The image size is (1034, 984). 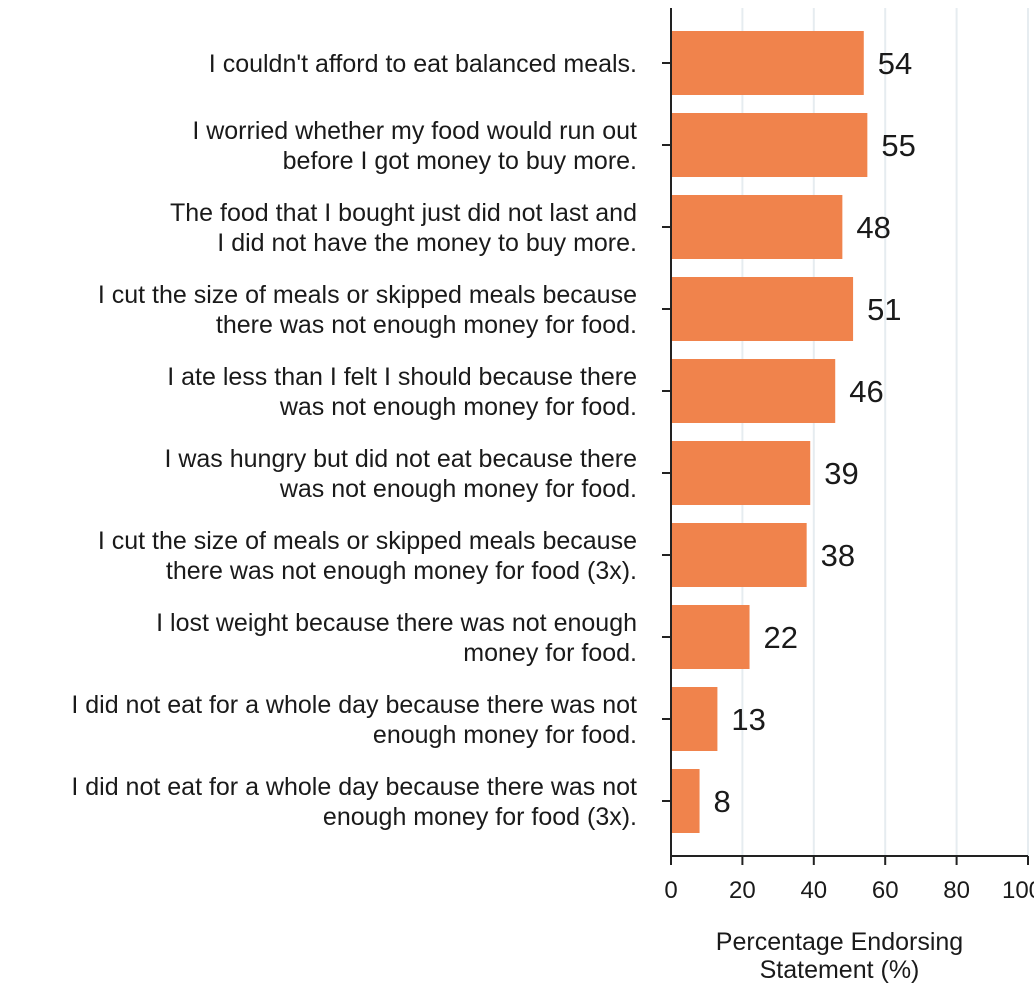 What do you see at coordinates (838, 555) in the screenshot?
I see `value-label: 38` at bounding box center [838, 555].